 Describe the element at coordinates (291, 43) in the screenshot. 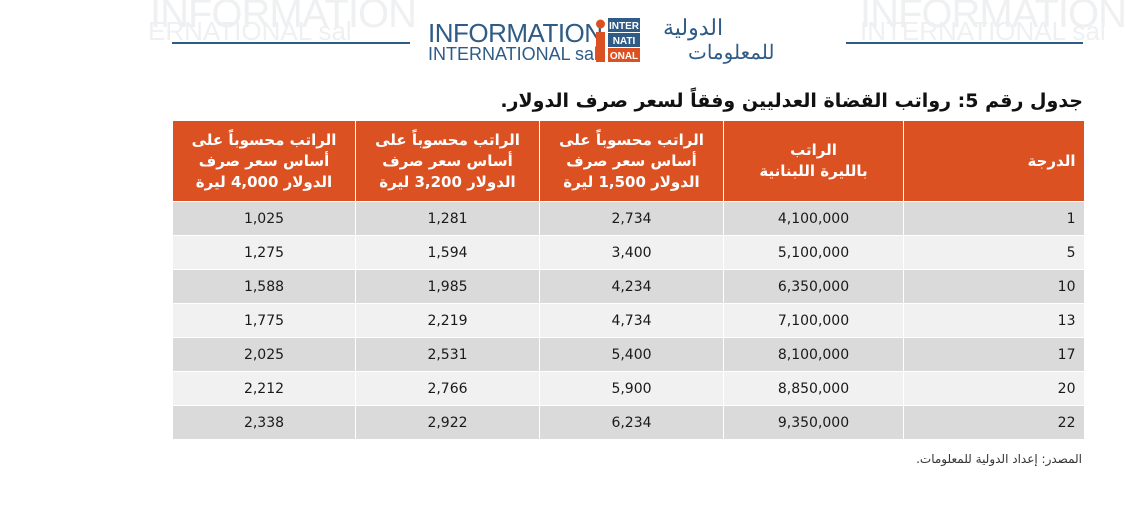

I see `header-rule-left` at that location.